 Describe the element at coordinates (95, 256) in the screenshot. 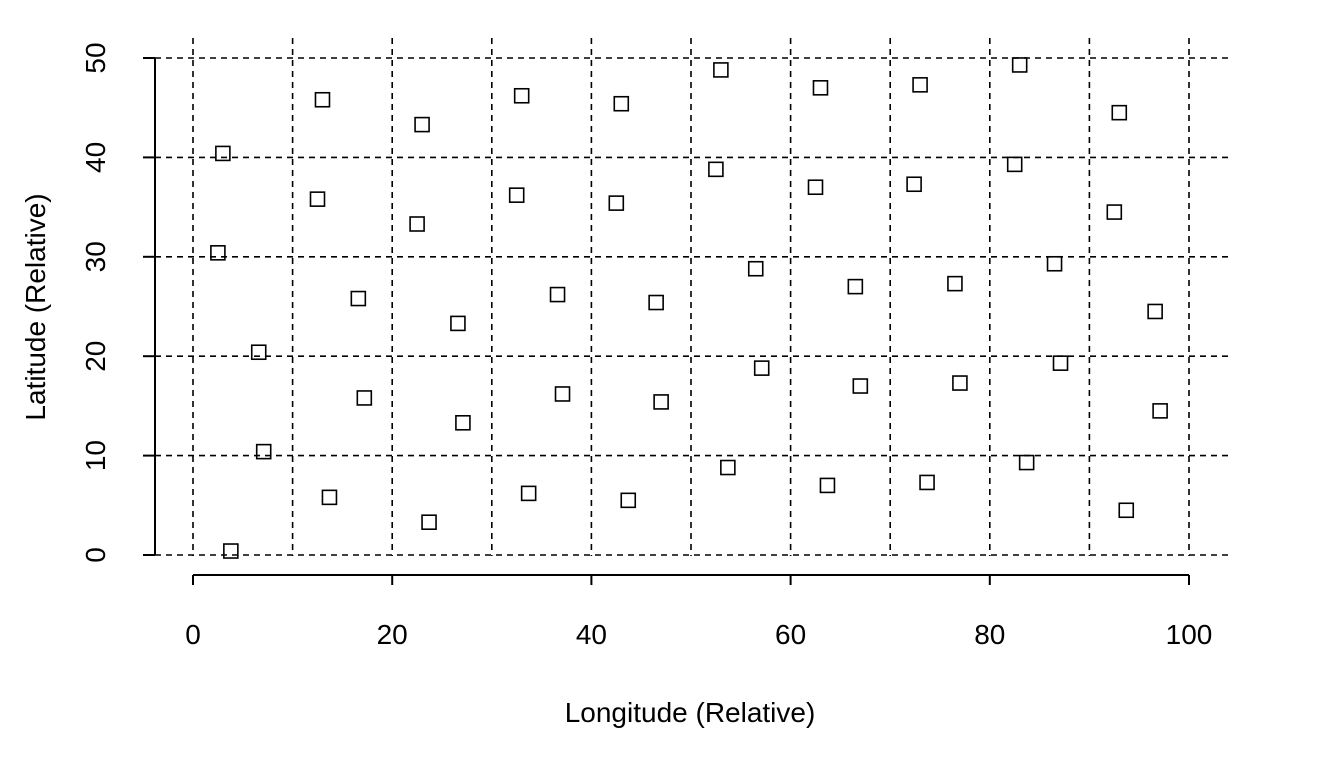

I see `y-tick-label: 30` at that location.